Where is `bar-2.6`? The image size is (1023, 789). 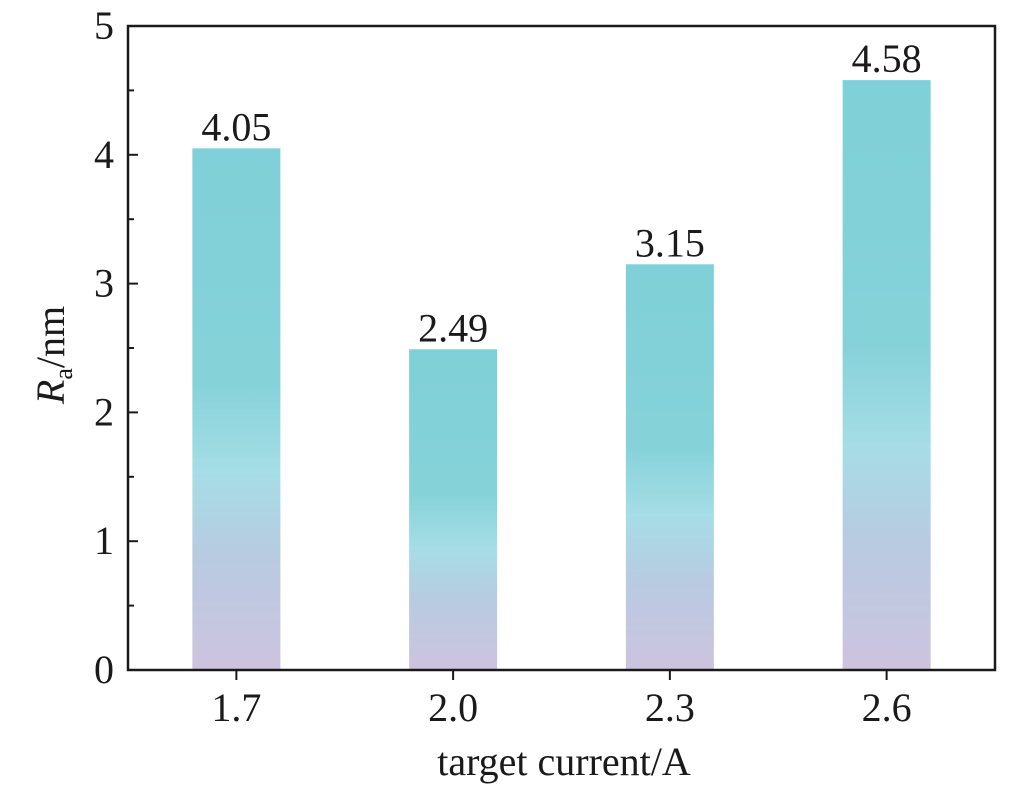
bar-2.6 is located at coordinates (886, 375).